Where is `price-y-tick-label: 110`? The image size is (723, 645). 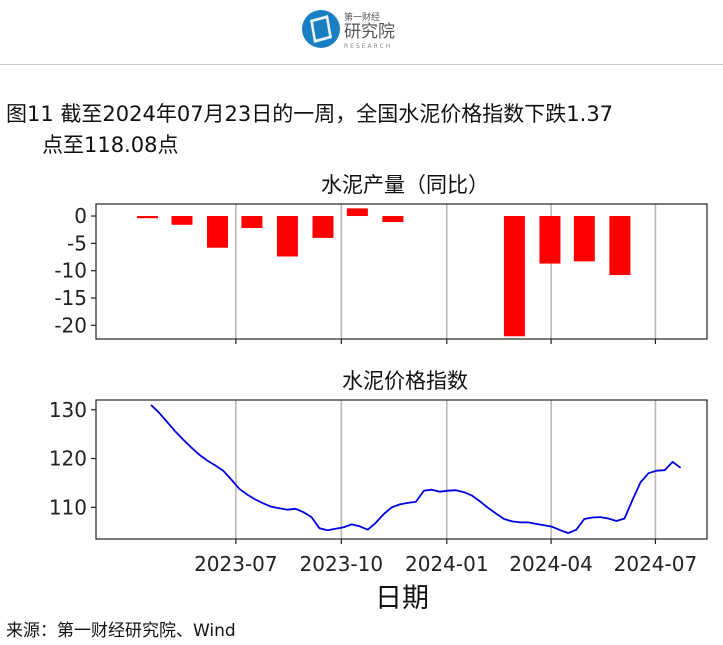 price-y-tick-label: 110 is located at coordinates (68, 507).